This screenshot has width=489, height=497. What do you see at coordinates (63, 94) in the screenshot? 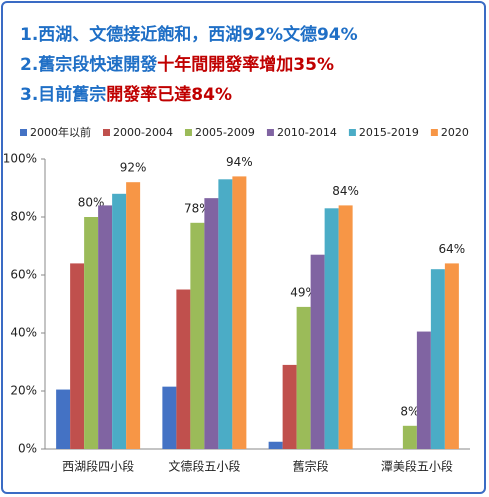
I see `annotation-part: 3.目前舊宗` at bounding box center [63, 94].